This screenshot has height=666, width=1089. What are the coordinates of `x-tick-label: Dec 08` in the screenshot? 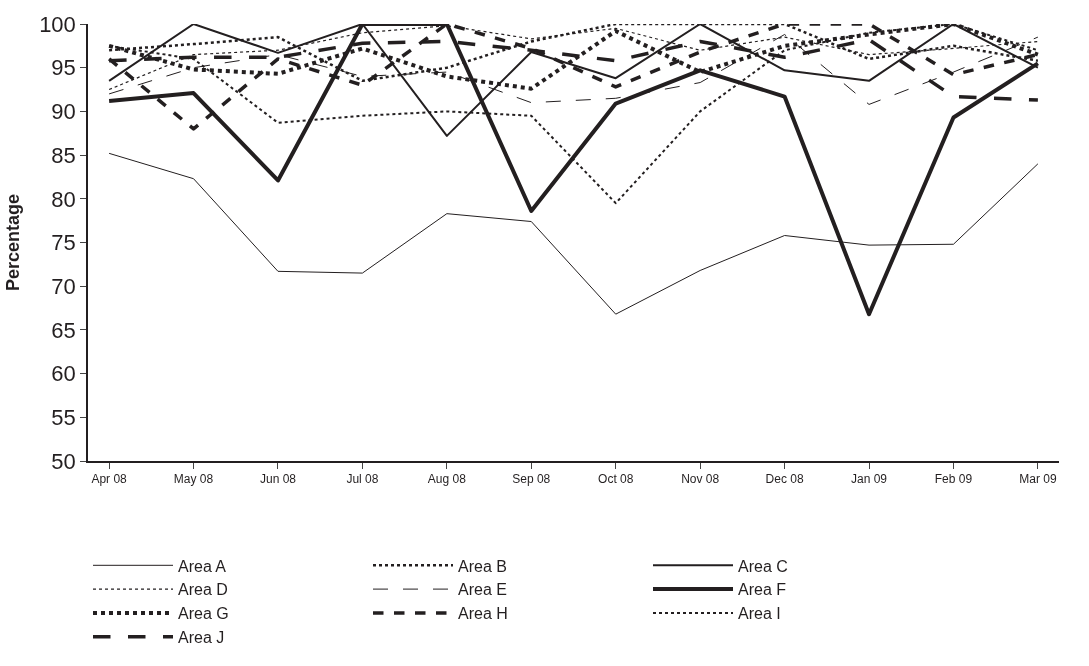 It's located at (784, 479).